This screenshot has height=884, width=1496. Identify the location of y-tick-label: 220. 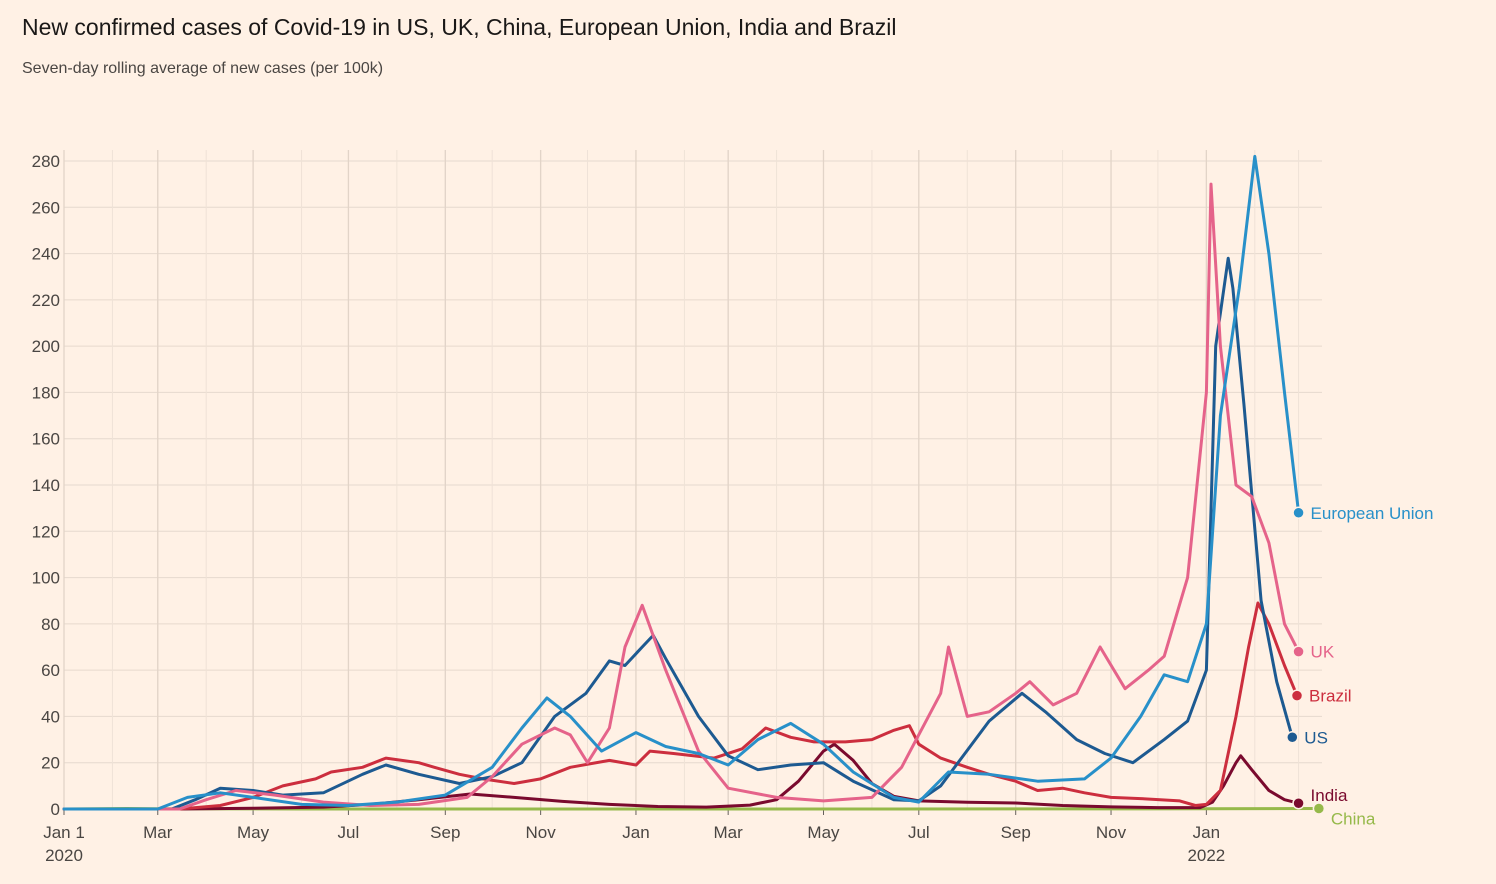
(46, 300).